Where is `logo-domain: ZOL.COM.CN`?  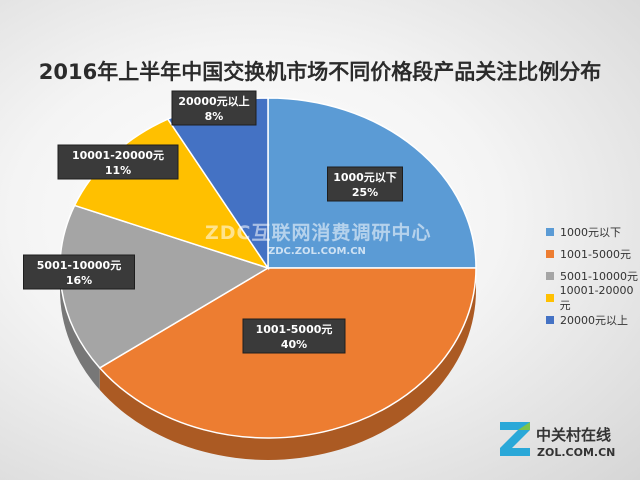 logo-domain: ZOL.COM.CN is located at coordinates (576, 452).